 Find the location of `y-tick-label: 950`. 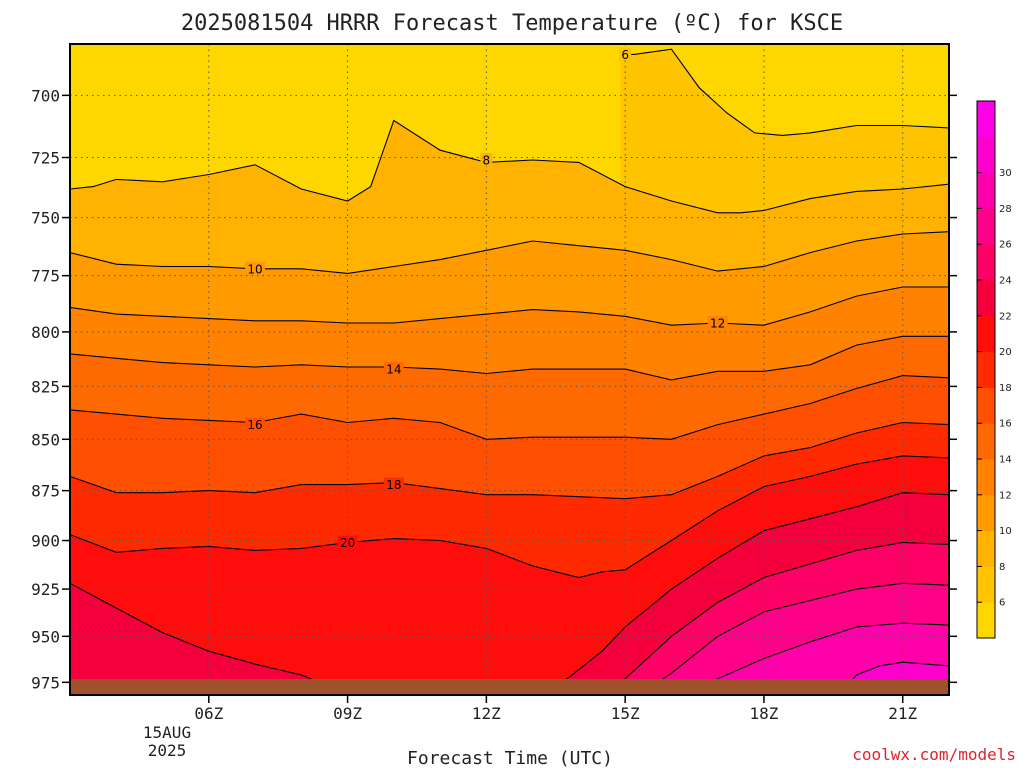

y-tick-label: 950 is located at coordinates (45, 636).